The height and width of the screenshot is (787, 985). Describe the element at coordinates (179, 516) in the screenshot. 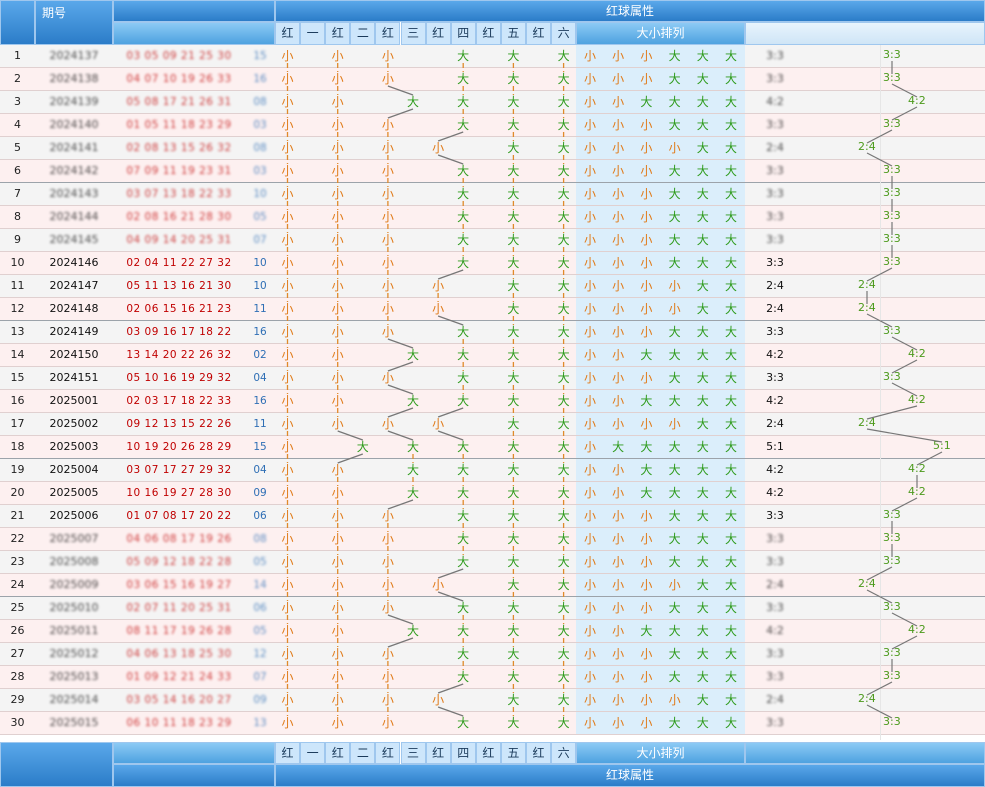

I see `red-balls: 01 07 08 17 20 22` at that location.